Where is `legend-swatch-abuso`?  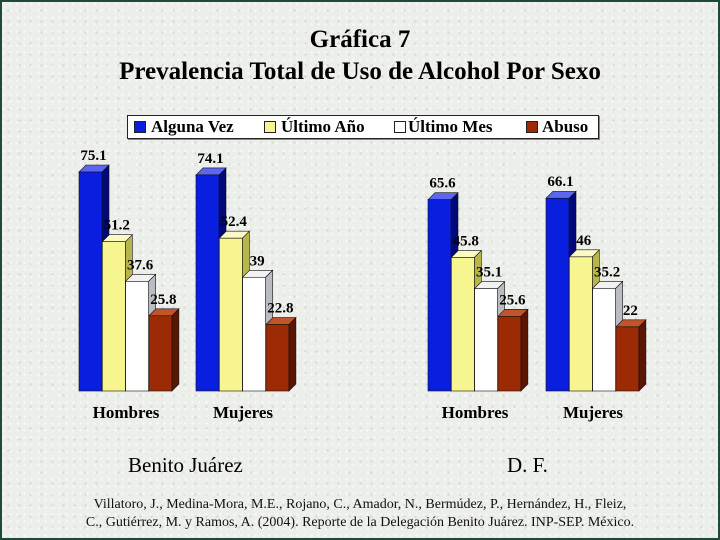 legend-swatch-abuso is located at coordinates (532, 127).